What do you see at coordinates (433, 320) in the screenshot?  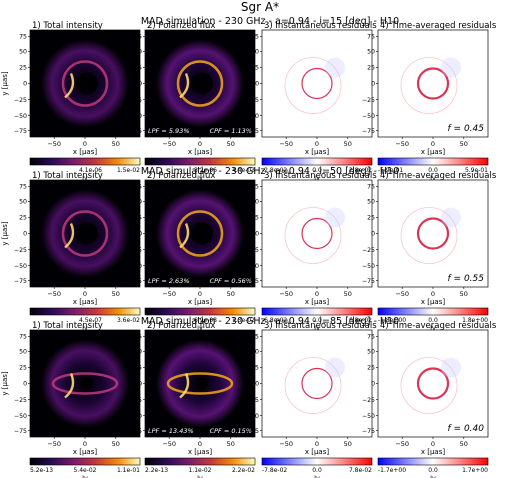 I see `colorbar-tick-label: 0.0` at bounding box center [433, 320].